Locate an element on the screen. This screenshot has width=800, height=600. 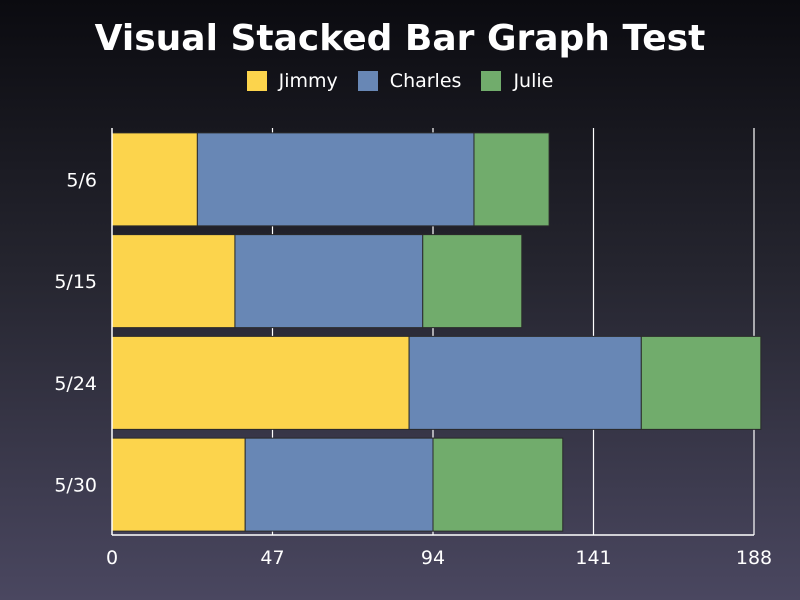
legend-item-jimmy: Jimmy is located at coordinates (292, 81).